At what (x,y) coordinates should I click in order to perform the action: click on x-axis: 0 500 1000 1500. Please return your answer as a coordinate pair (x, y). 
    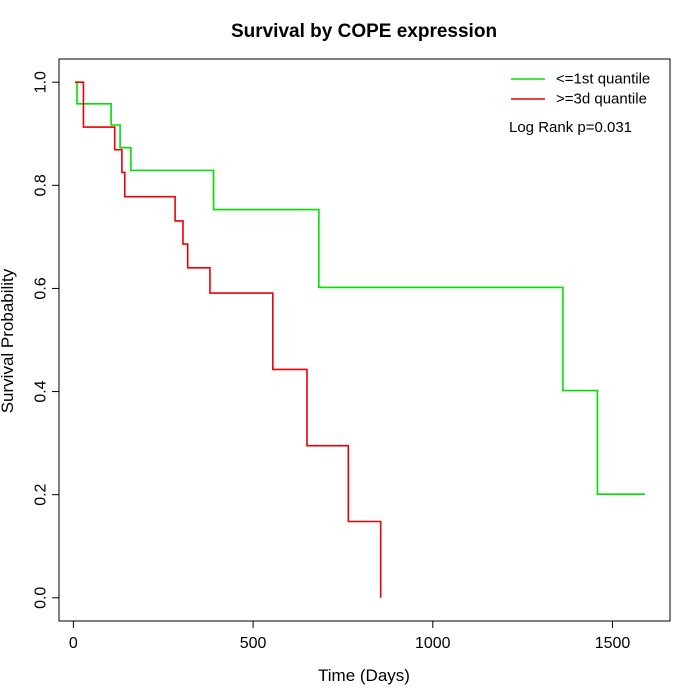
    Looking at the image, I should click on (350, 636).